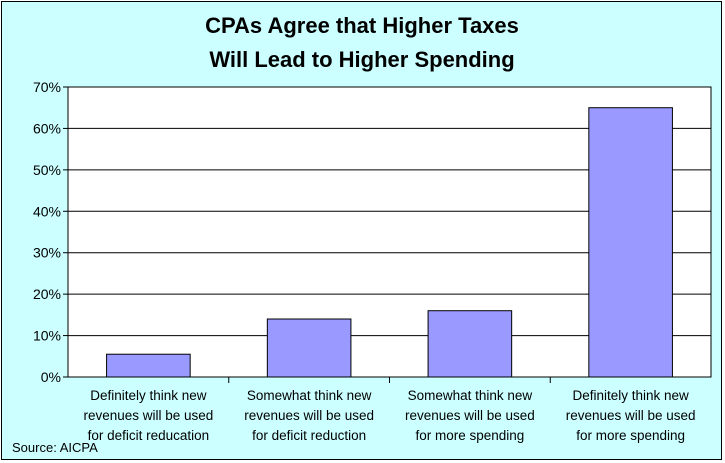 The width and height of the screenshot is (725, 463). What do you see at coordinates (47, 87) in the screenshot?
I see `y-tick-label: 70%` at bounding box center [47, 87].